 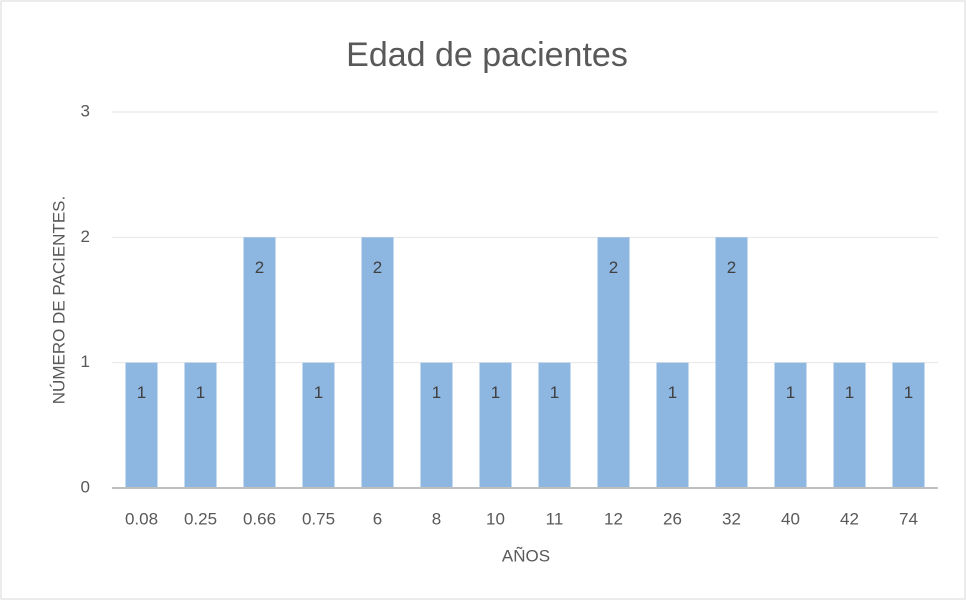 I want to click on y-tick-label: 3, so click(x=85, y=110).